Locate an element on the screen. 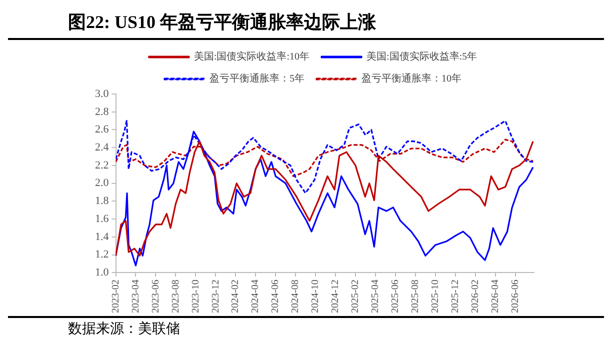  x-tick-label: 2023-06 is located at coordinates (156, 297).